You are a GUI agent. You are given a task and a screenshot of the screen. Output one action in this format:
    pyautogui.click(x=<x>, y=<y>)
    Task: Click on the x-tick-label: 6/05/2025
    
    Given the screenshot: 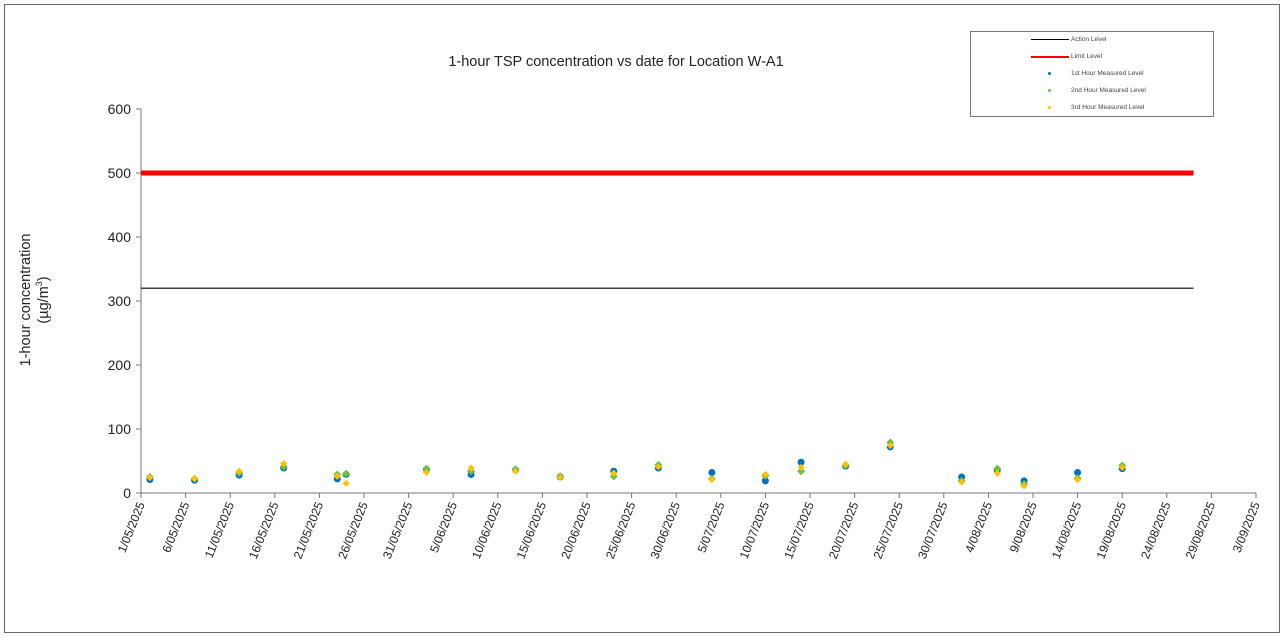 What is the action you would take?
    pyautogui.click(x=175, y=527)
    